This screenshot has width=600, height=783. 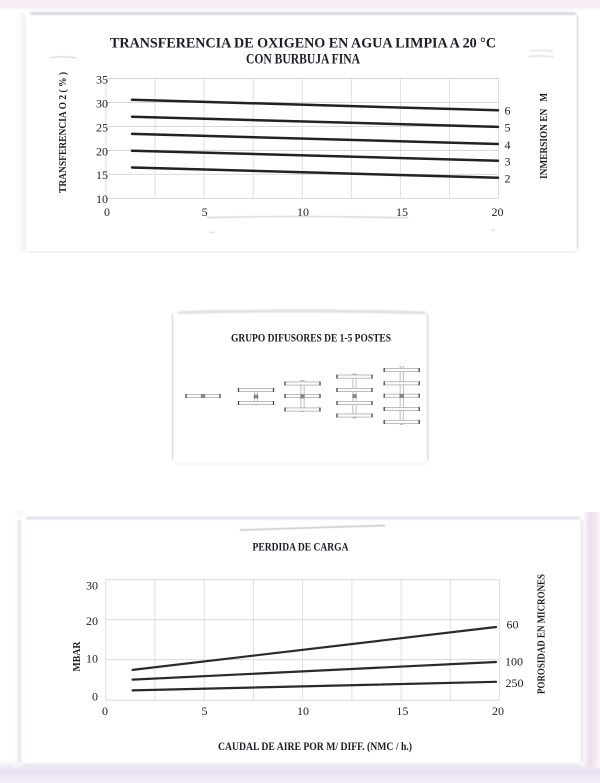 I want to click on svg-text:CAUDAL DE AIRE POR M/ DIFF.: CAUDAL DE AIRE POR M/ DIFF. (NMC / h.), so click(x=315, y=747).